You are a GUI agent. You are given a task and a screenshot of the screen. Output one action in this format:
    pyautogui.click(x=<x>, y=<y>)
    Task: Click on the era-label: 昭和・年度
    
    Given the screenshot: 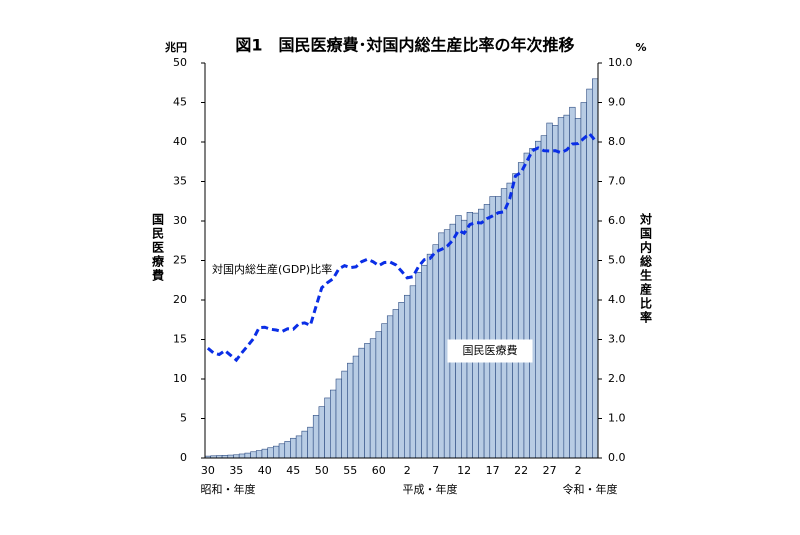 What is the action you would take?
    pyautogui.click(x=228, y=489)
    